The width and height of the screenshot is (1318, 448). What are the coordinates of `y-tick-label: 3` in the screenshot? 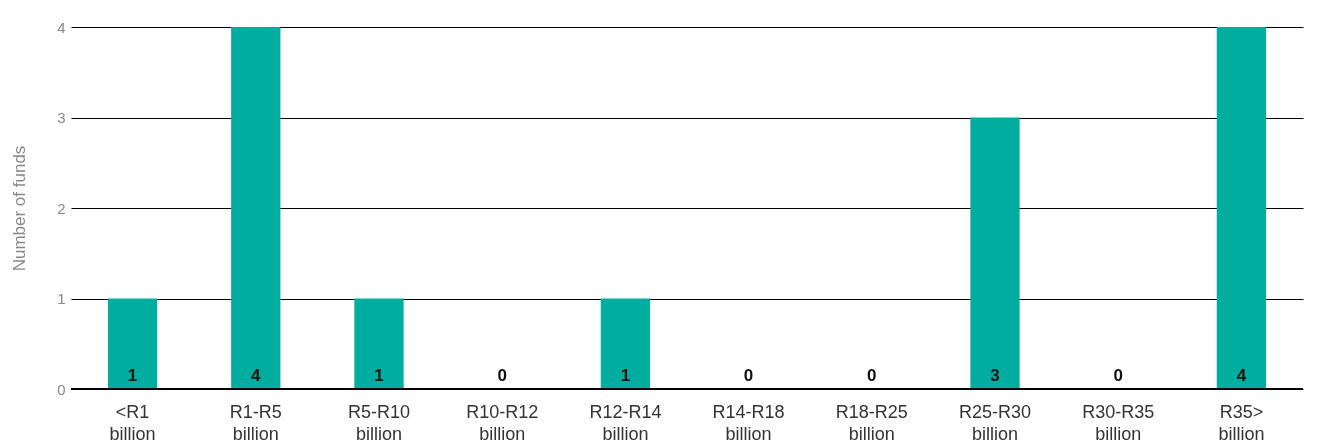 It's located at (61, 117).